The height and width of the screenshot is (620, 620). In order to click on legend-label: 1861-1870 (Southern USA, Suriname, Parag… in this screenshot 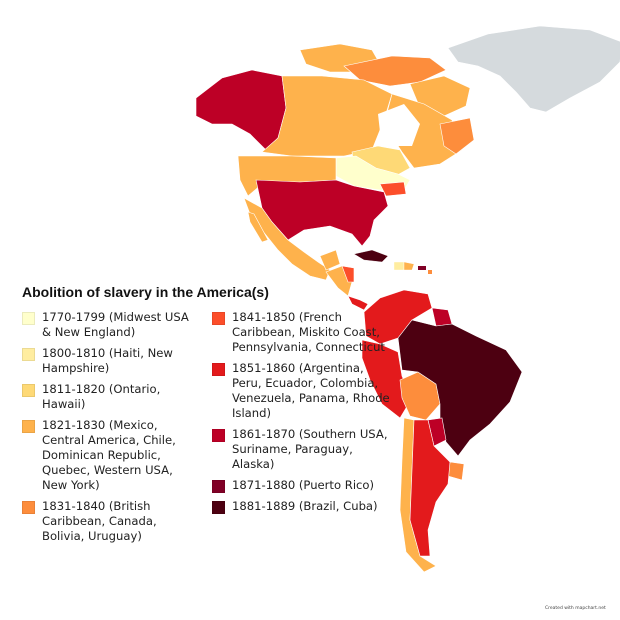, I will do `click(310, 449)`.